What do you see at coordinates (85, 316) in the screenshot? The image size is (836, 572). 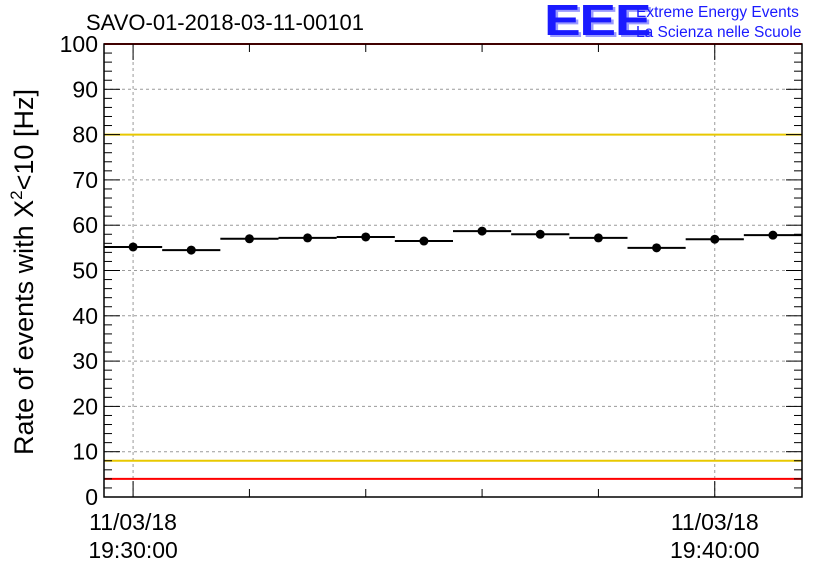 I see `y-tick-label: 40` at bounding box center [85, 316].